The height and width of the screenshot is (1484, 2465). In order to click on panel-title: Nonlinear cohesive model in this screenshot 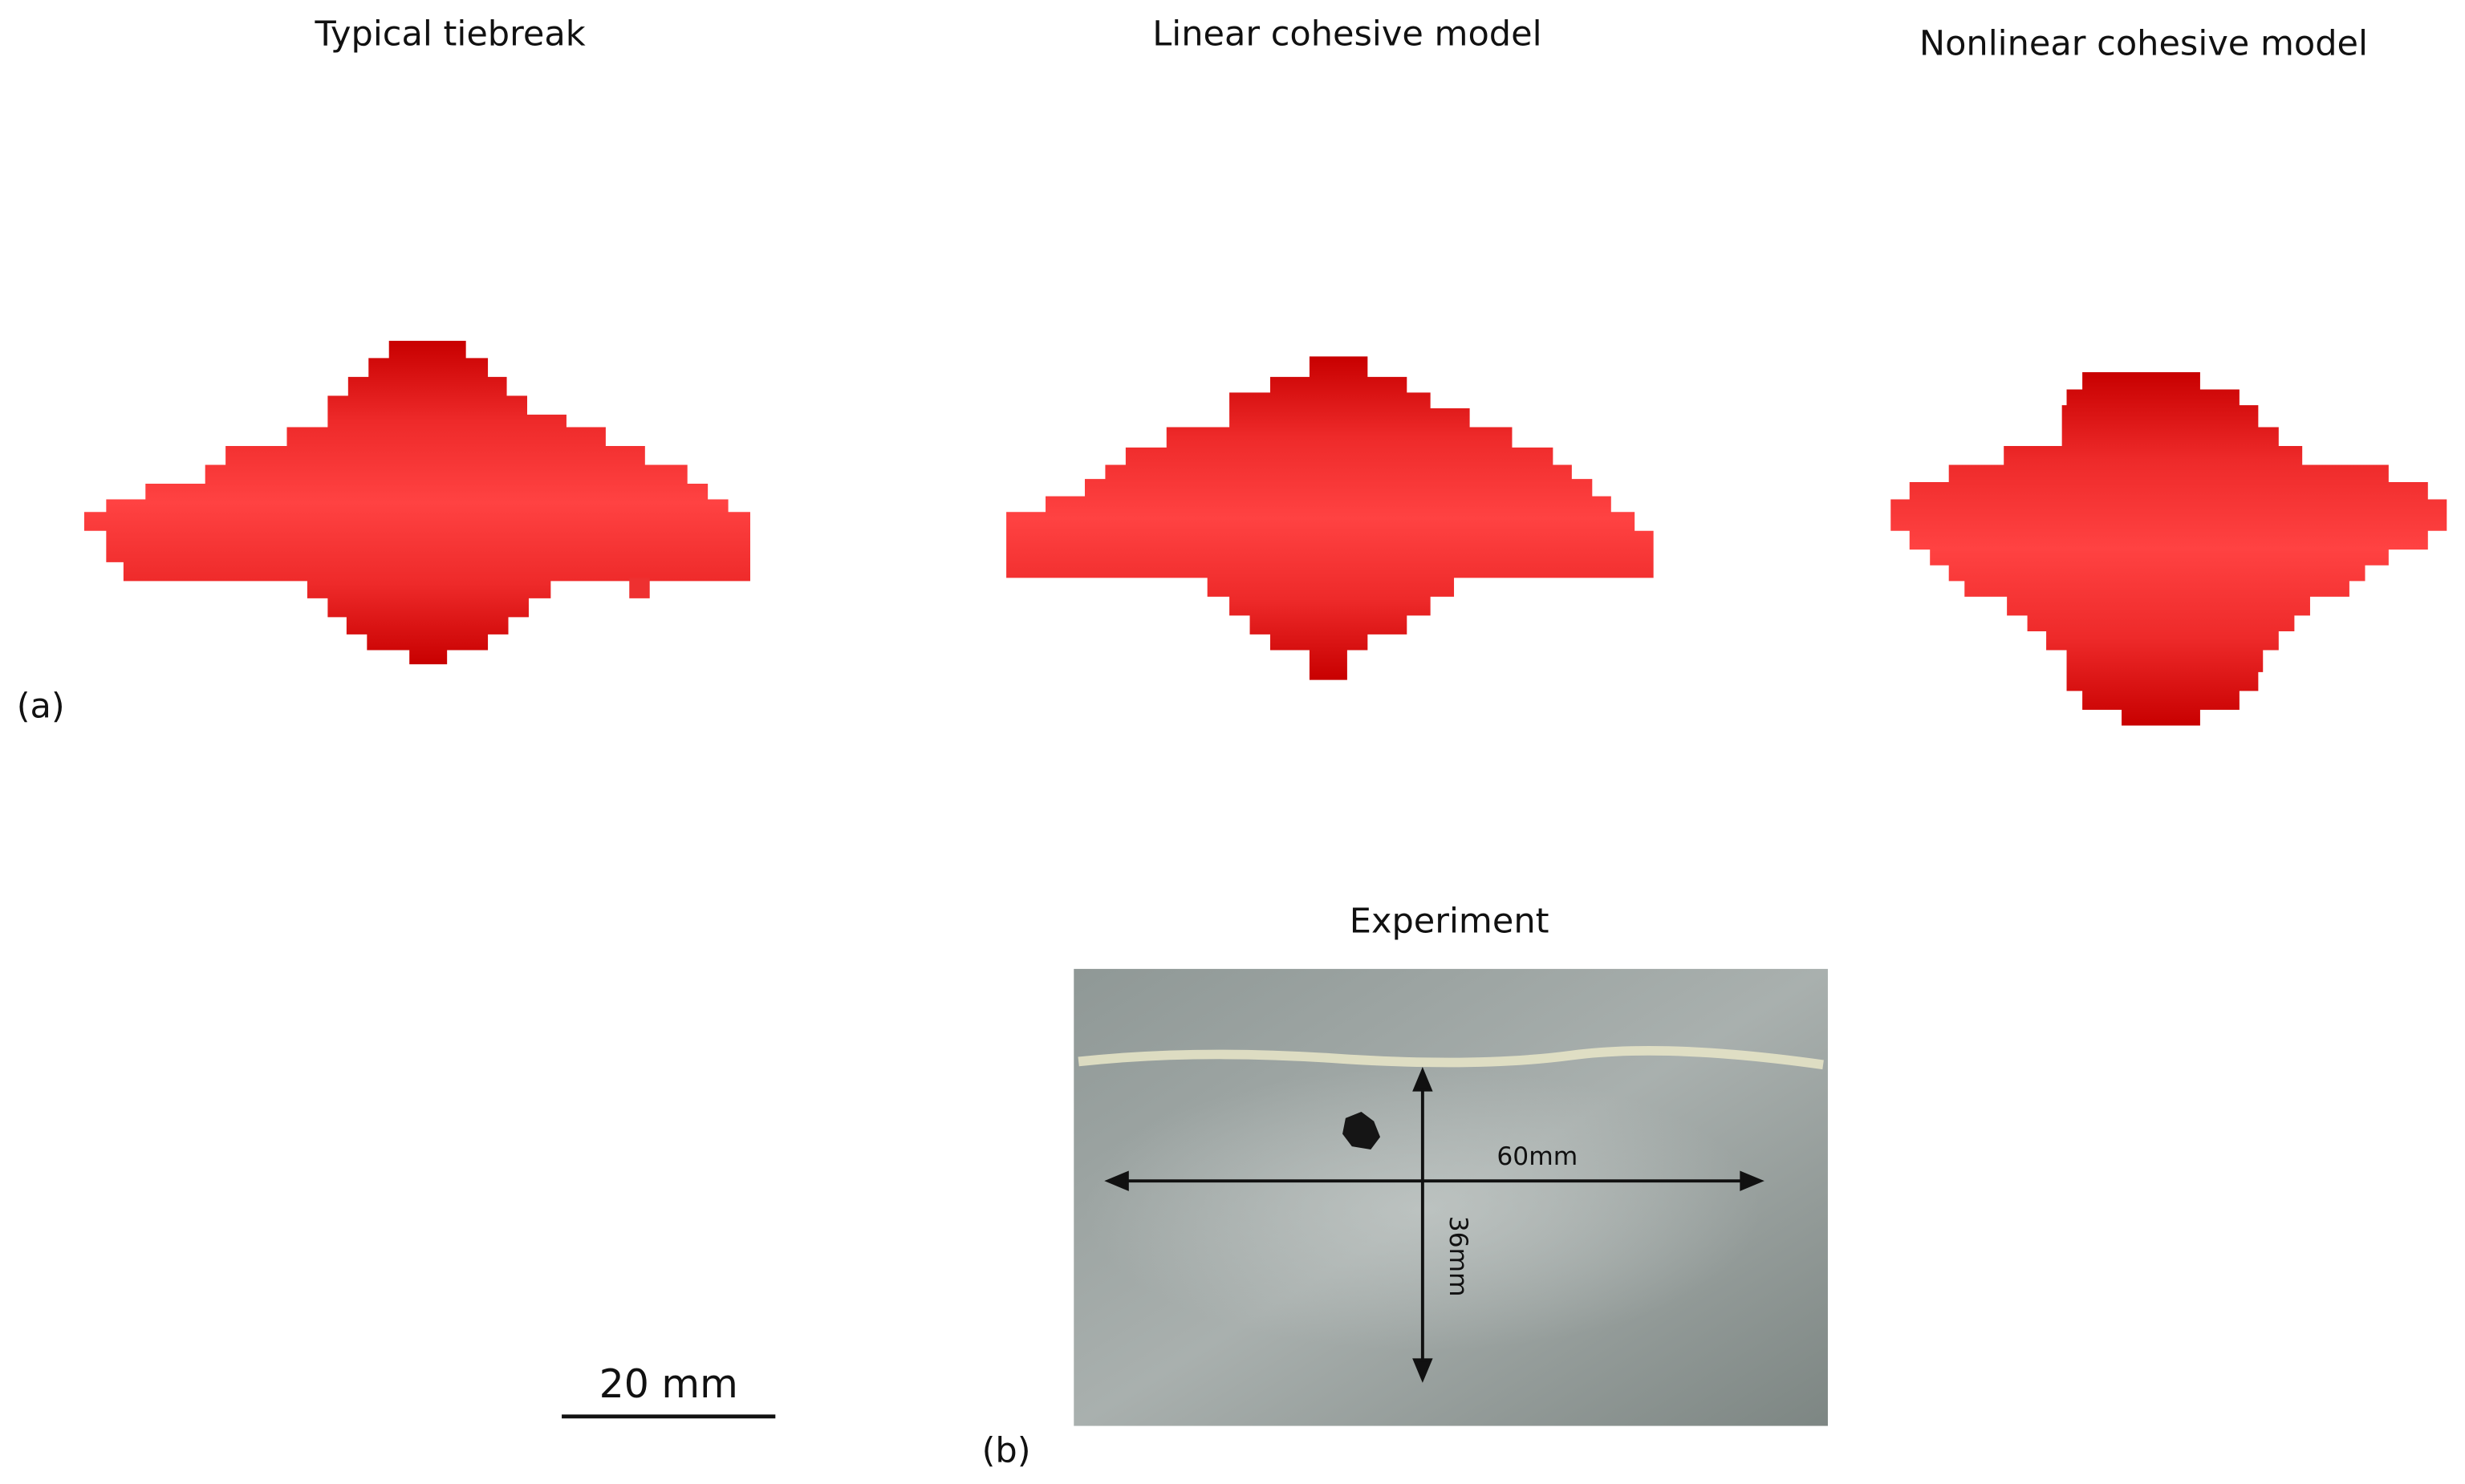, I will do `click(2143, 43)`.